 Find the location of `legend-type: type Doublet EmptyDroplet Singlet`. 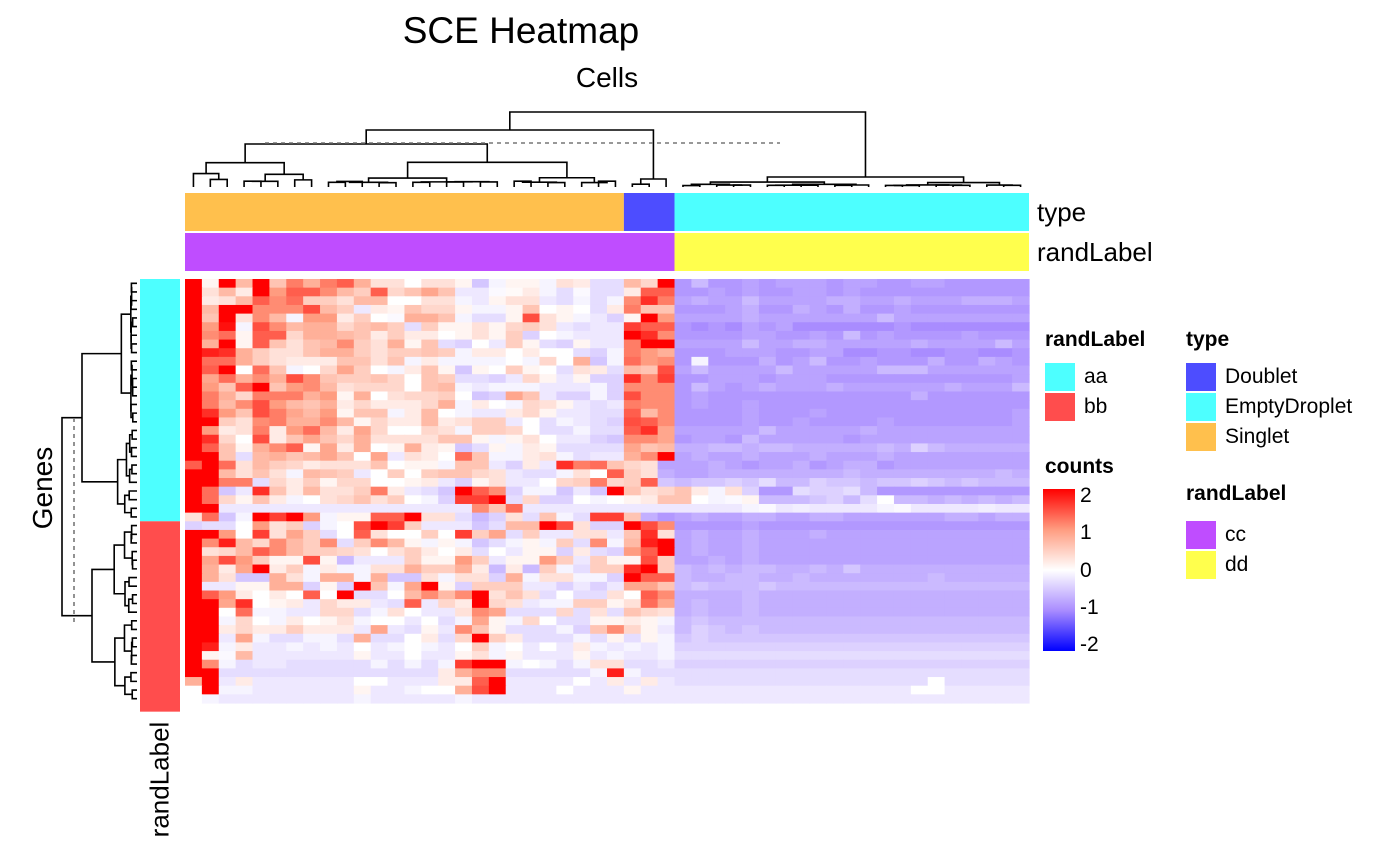

legend-type: type Doublet EmptyDroplet Singlet is located at coordinates (1269, 390).